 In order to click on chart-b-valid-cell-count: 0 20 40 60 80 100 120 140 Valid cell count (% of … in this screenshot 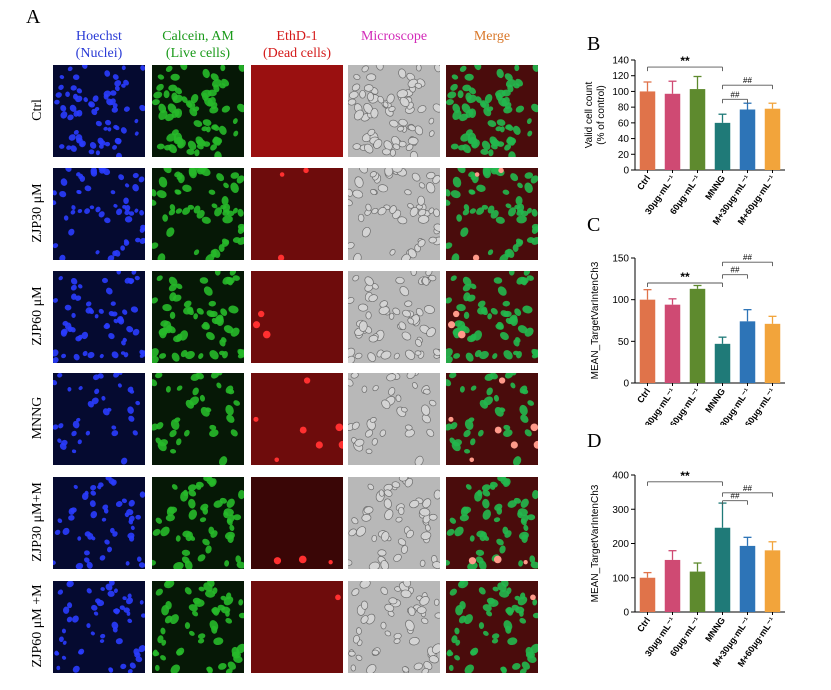, I will do `click(684, 139)`.